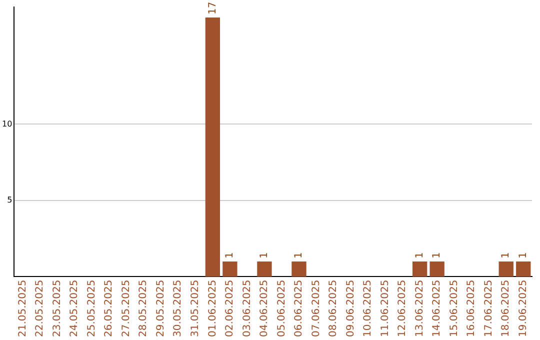 This screenshot has width=540, height=340. I want to click on data-label: 17, so click(212, 8).